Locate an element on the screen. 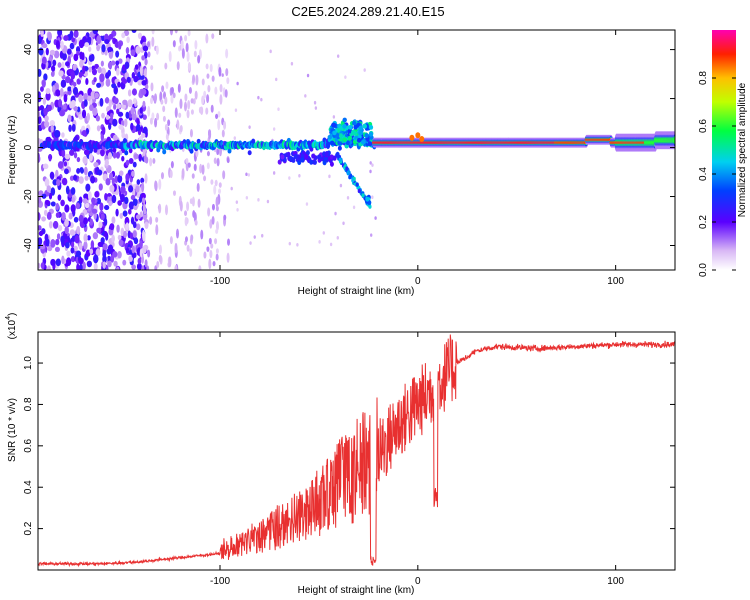 The image size is (750, 600). colorbar-ticks: 0.0 0.2 0.4 0.6 0.8 is located at coordinates (717, 174).